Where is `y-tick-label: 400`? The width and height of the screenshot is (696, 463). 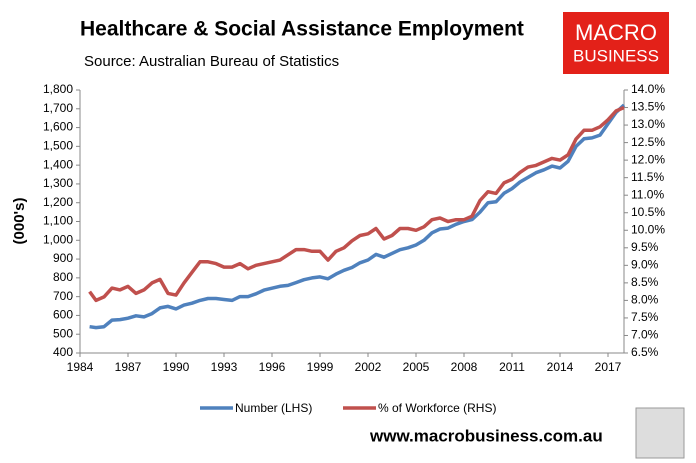
y-tick-label: 400 is located at coordinates (63, 352).